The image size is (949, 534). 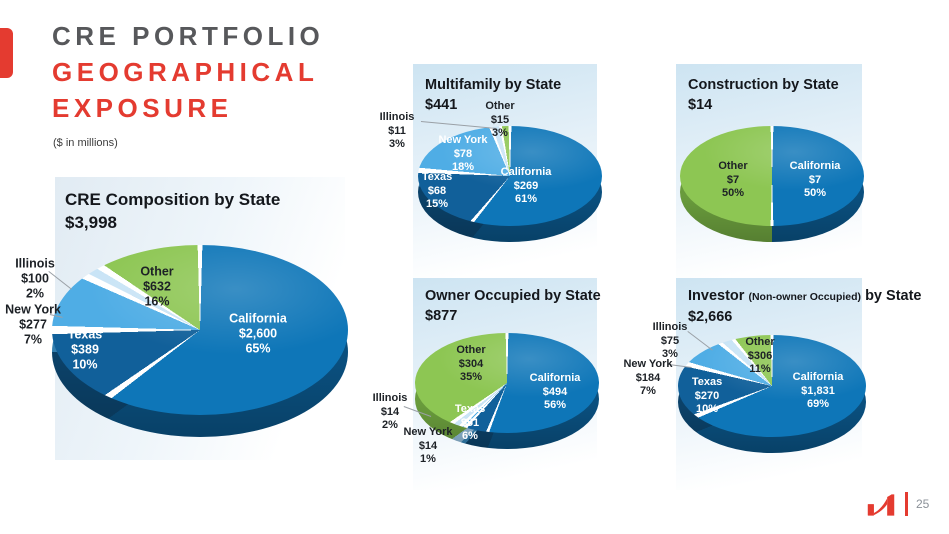 What do you see at coordinates (760, 368) in the screenshot?
I see `slice-pct: 11%` at bounding box center [760, 368].